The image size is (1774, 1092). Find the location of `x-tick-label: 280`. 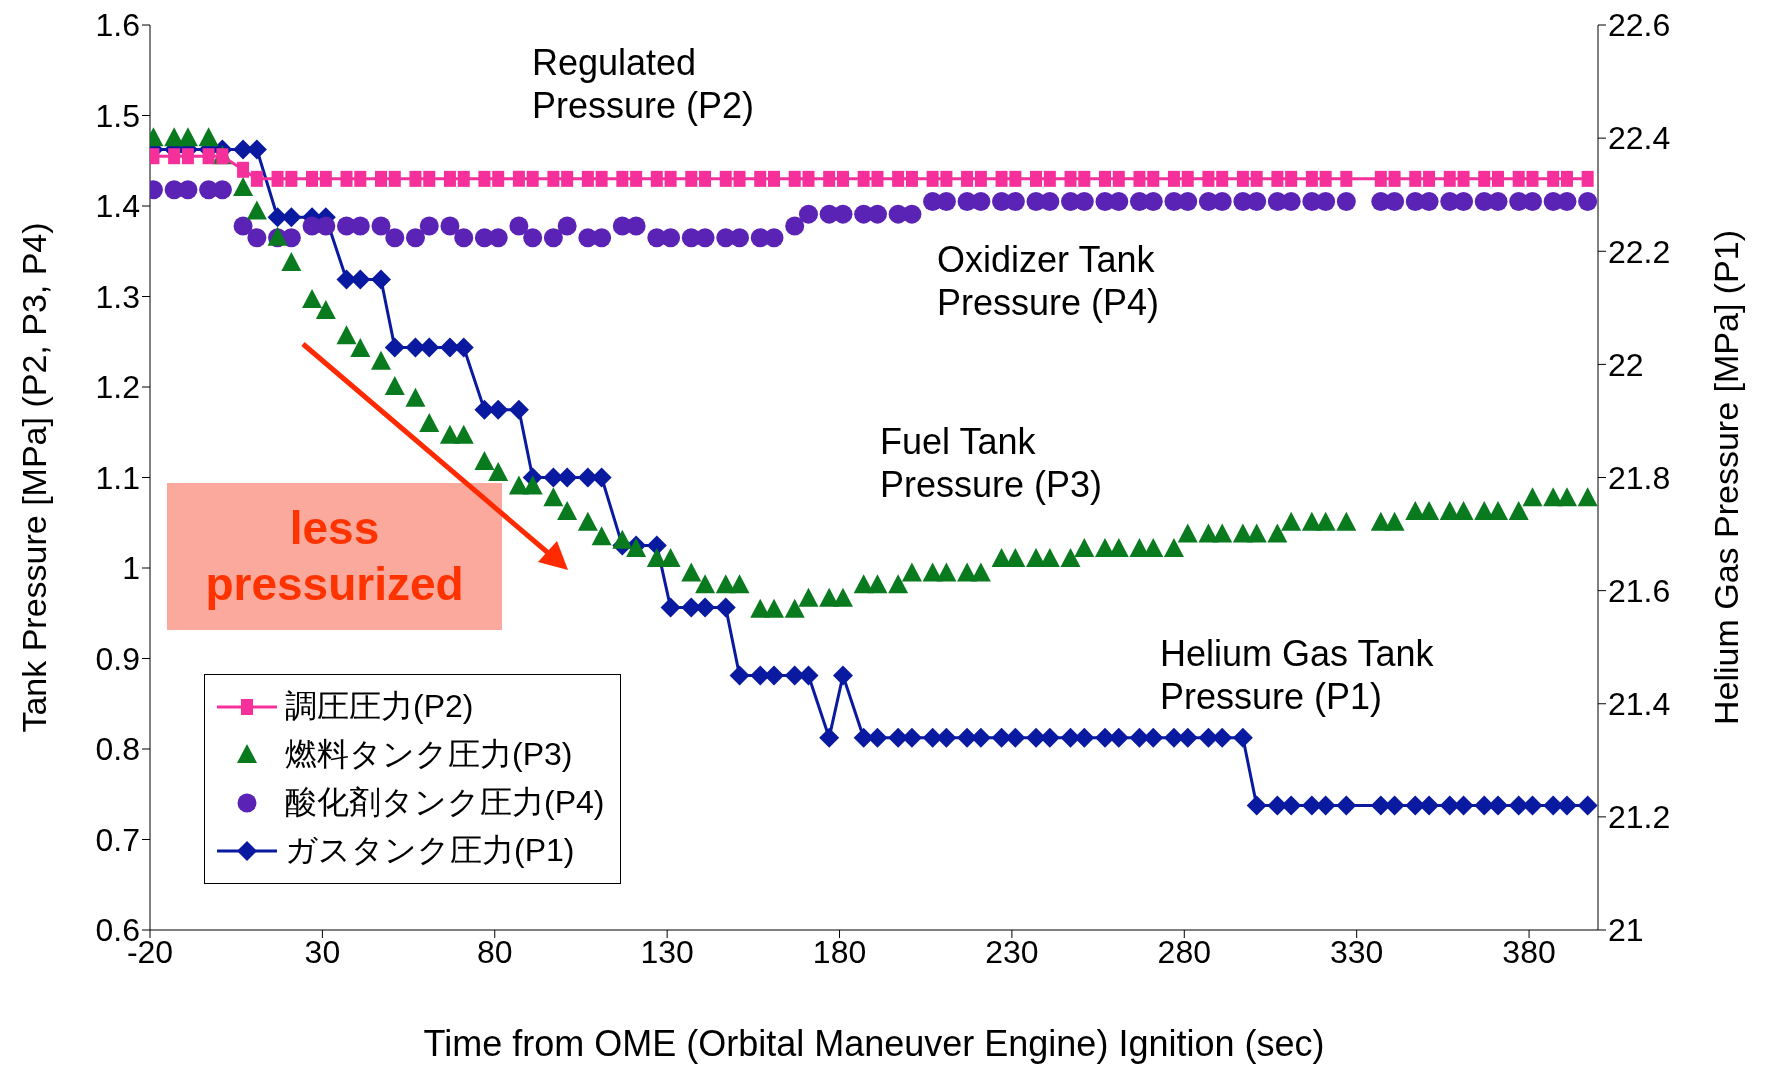

x-tick-label: 280 is located at coordinates (1184, 951).